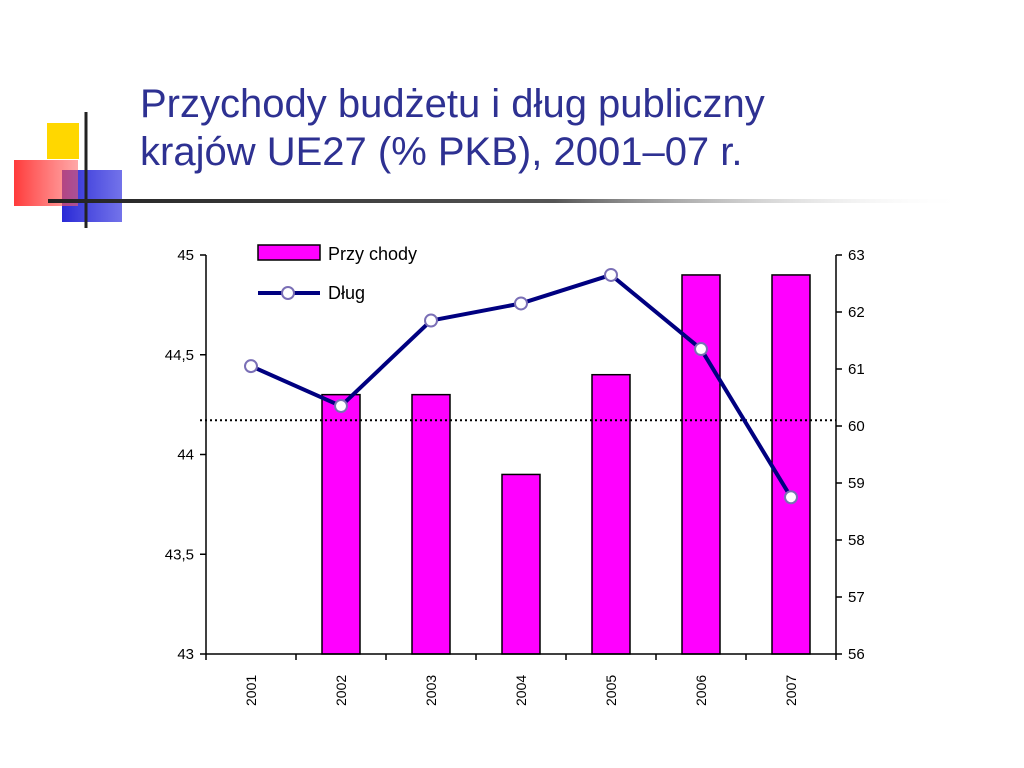 Image resolution: width=1024 pixels, height=768 pixels. Describe the element at coordinates (431, 690) in the screenshot. I see `x-tick-label: 2003` at that location.